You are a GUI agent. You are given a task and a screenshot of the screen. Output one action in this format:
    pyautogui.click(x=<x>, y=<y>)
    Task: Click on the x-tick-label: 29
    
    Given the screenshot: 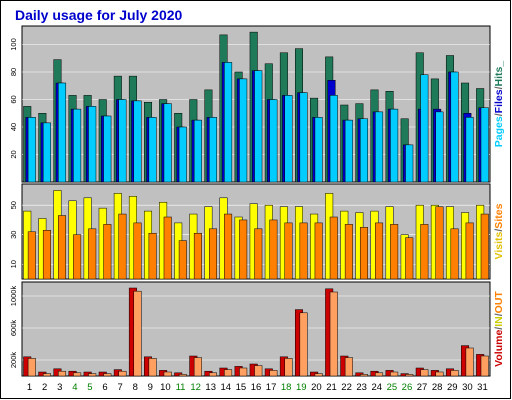 What is the action you would take?
    pyautogui.click(x=452, y=387)
    